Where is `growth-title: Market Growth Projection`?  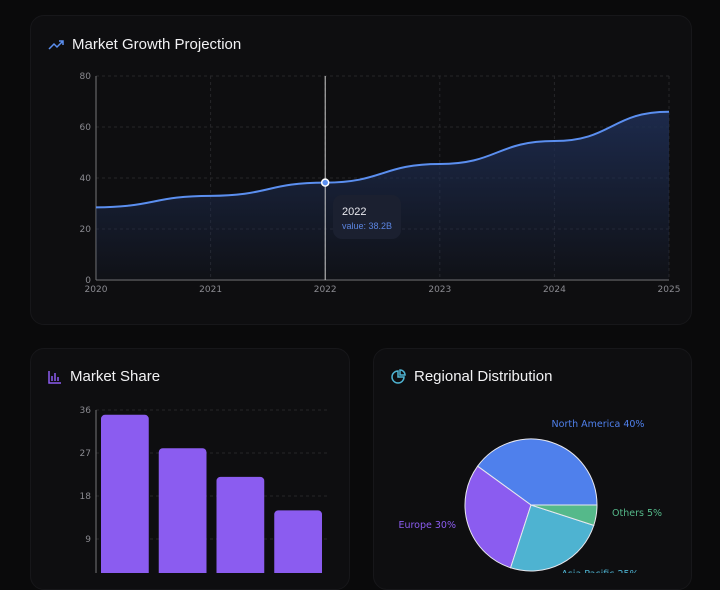 growth-title: Market Growth Projection is located at coordinates (144, 44).